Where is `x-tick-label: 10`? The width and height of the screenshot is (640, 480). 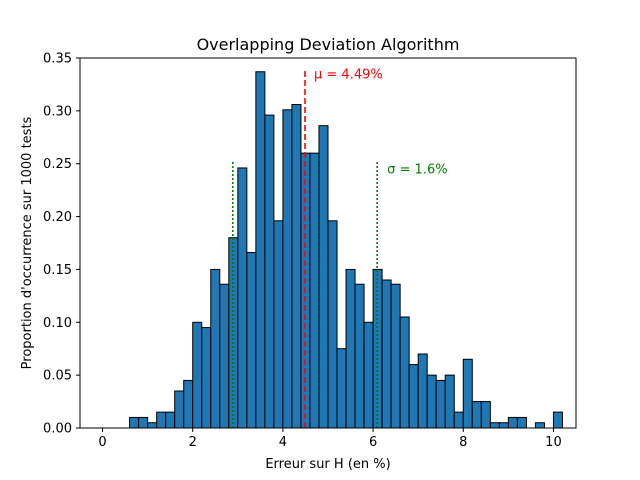
x-tick-label: 10 is located at coordinates (553, 442).